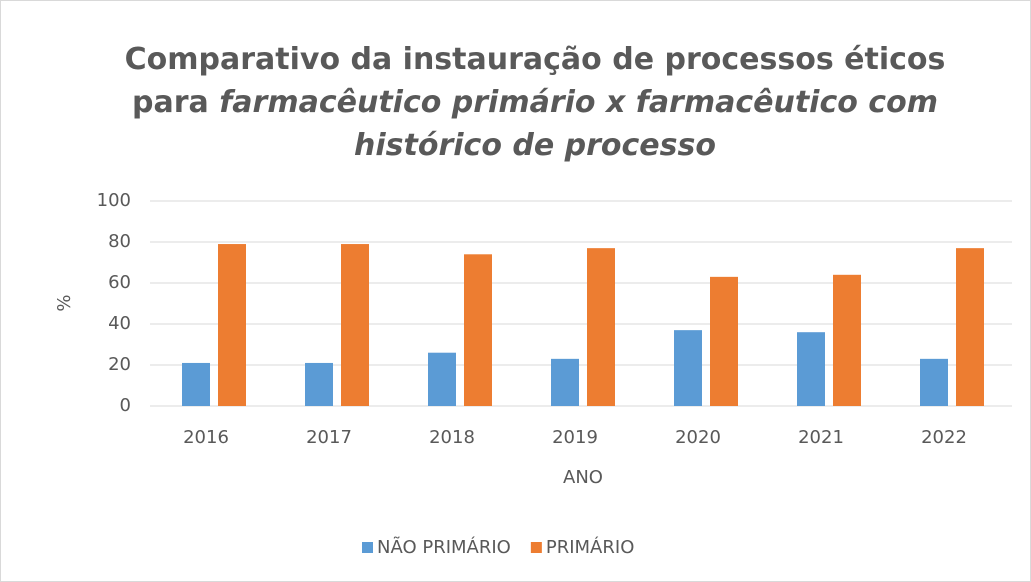  What do you see at coordinates (578, 102) in the screenshot?
I see `title-segment: farmacêutico primário x farmacêutico com` at bounding box center [578, 102].